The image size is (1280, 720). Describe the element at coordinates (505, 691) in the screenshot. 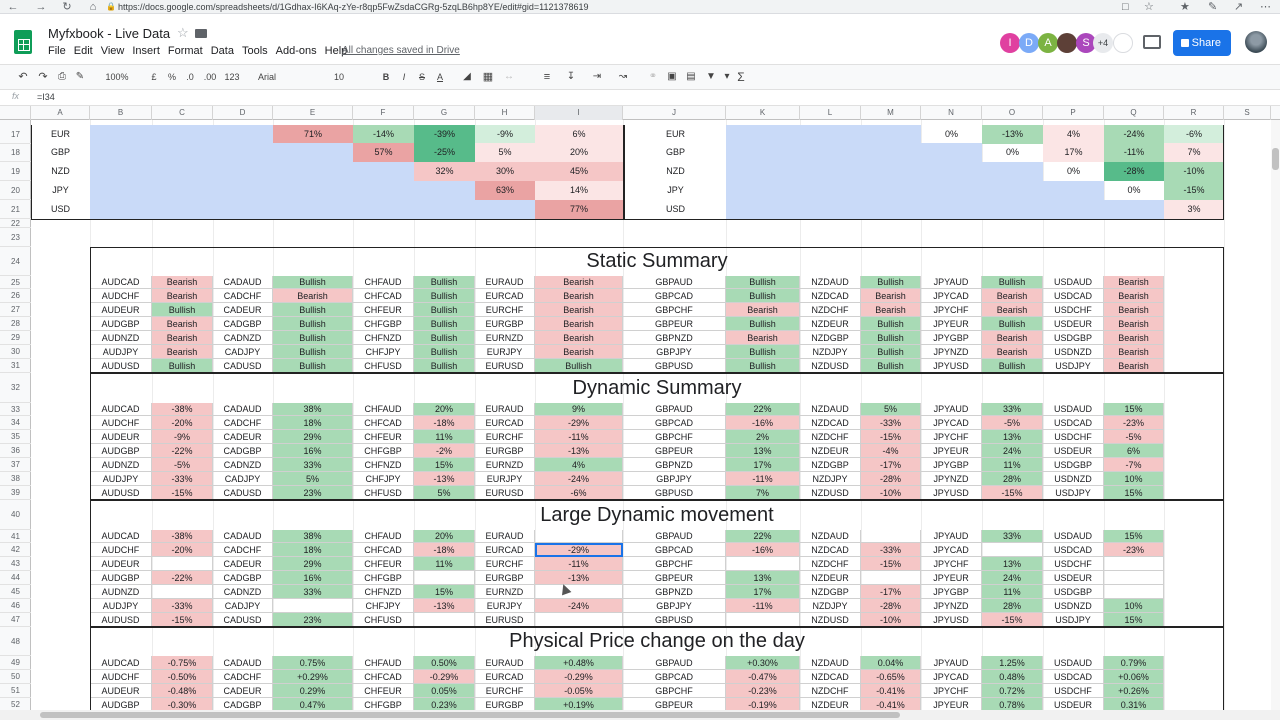

I see `pair-label: EURCHF` at that location.